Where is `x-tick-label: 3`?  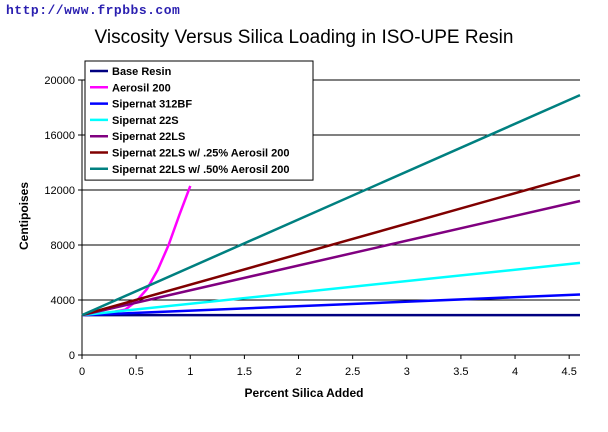 x-tick-label: 3 is located at coordinates (407, 372).